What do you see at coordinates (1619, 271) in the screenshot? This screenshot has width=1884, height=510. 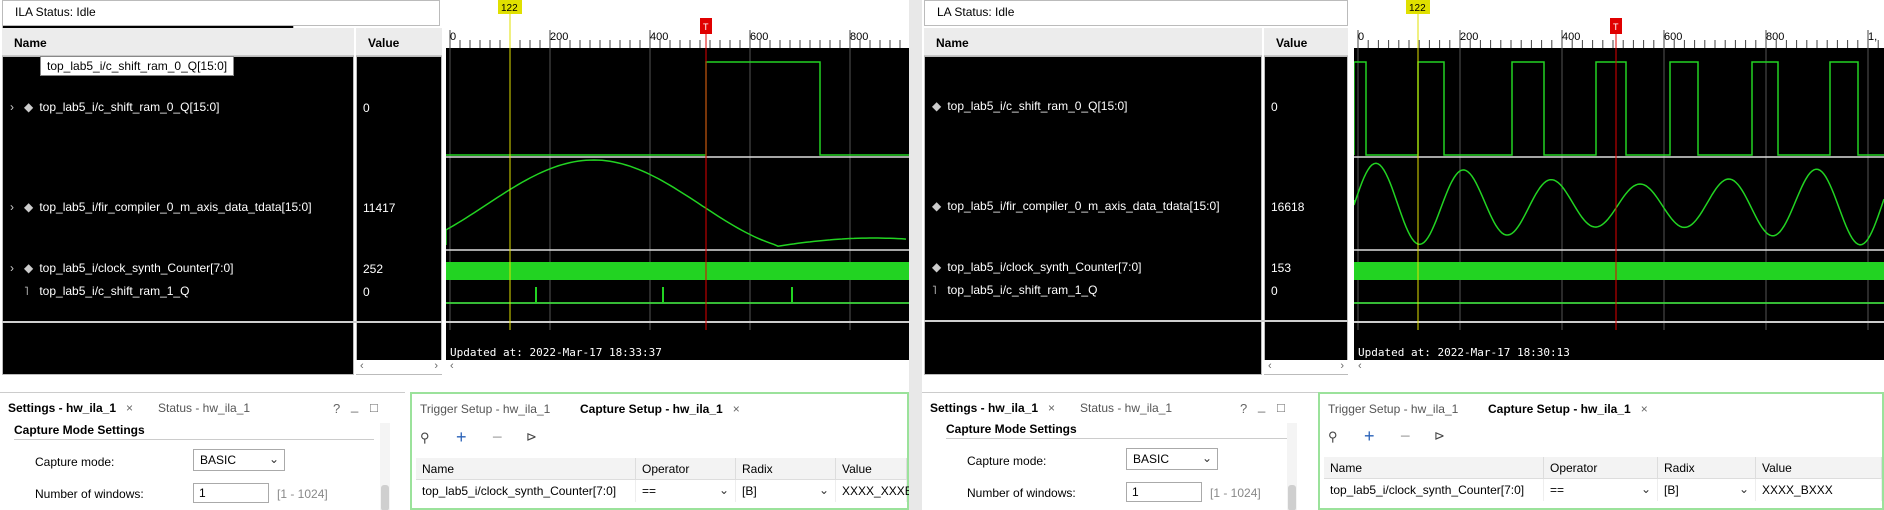 I see `wave-counter-bus` at bounding box center [1619, 271].